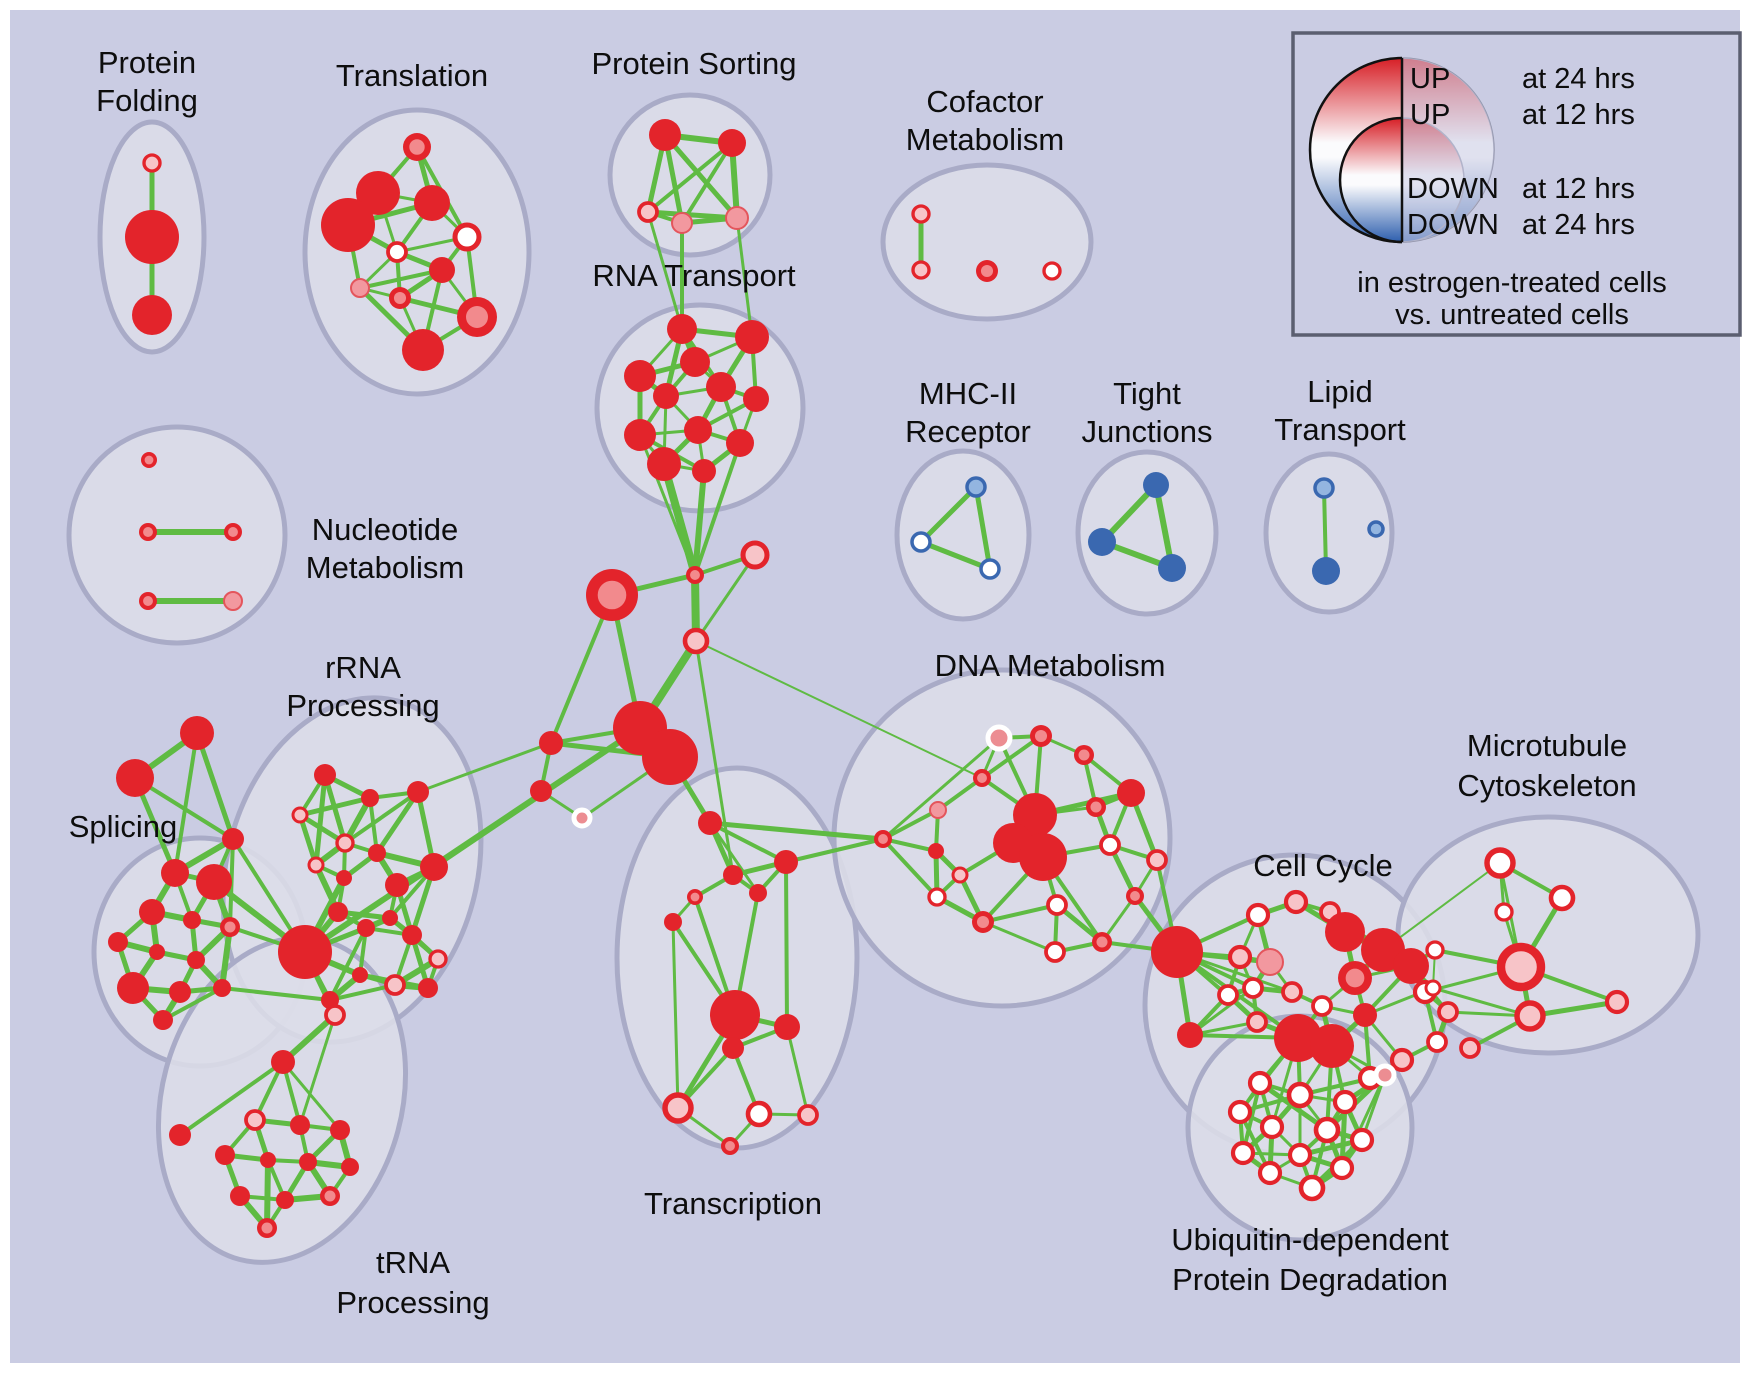 The width and height of the screenshot is (1750, 1376). What do you see at coordinates (1310, 1239) in the screenshot?
I see `cluster-label-ubiquitin: Ubiquitin-dependent` at bounding box center [1310, 1239].